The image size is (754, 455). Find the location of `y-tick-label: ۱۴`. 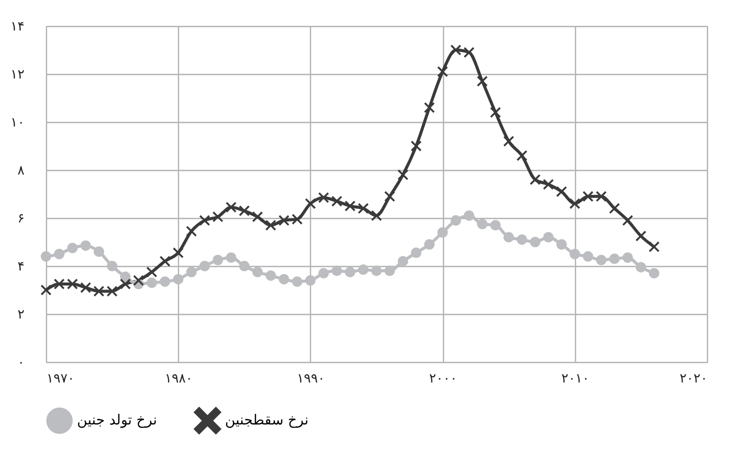

y-tick-label: ۱۴ is located at coordinates (17, 27).